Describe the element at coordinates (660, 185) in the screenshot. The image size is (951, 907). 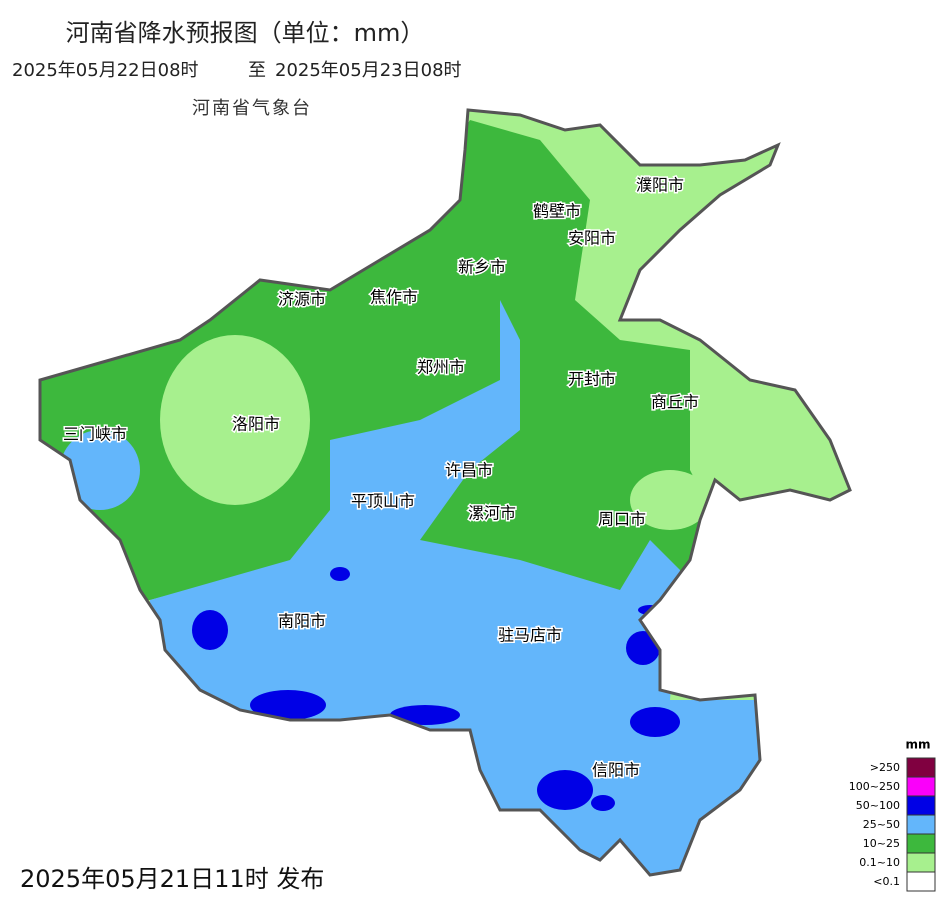
I see `city-label: 濮阳市` at that location.